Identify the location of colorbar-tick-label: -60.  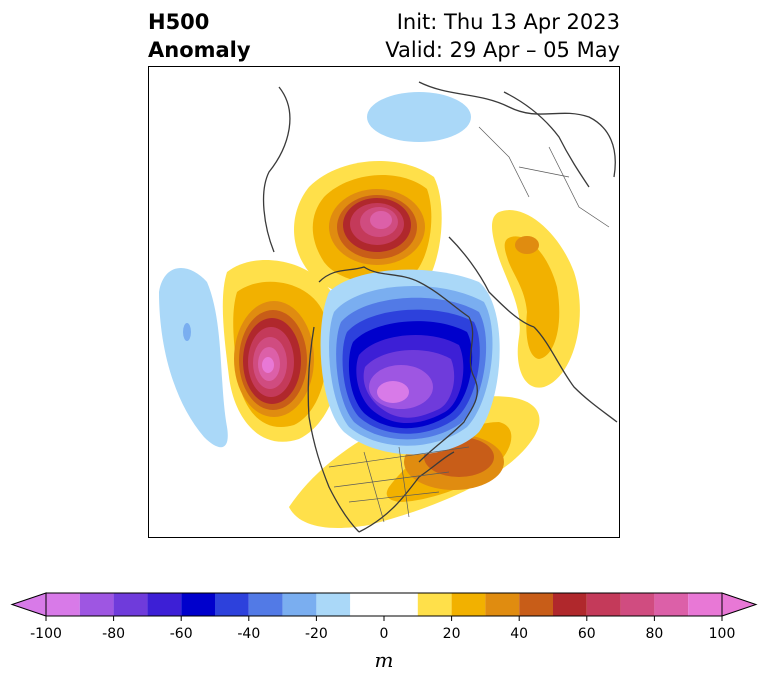
(181, 634).